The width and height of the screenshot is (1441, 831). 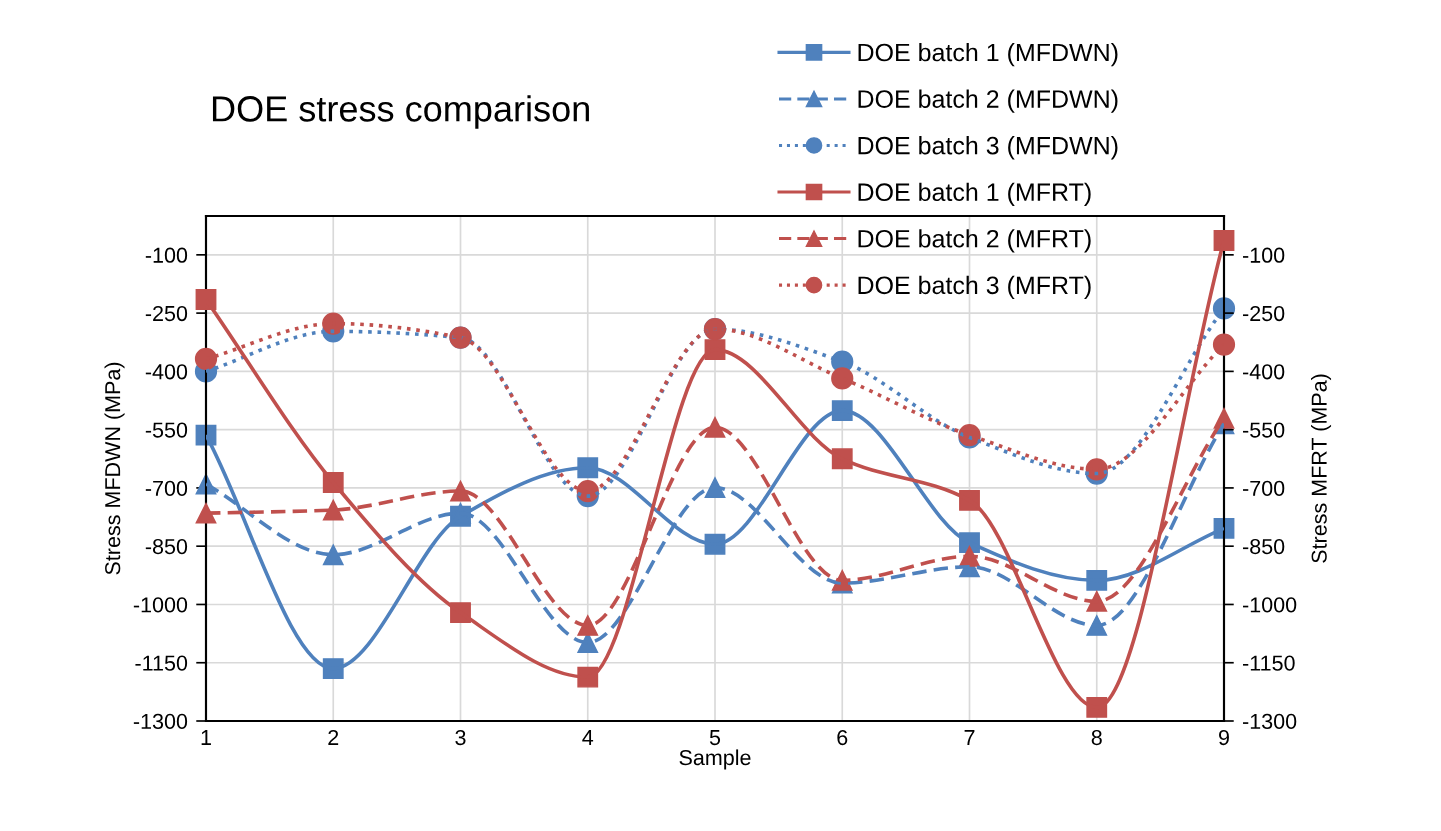 What do you see at coordinates (160, 721) in the screenshot?
I see `y-tick-label: -1300` at bounding box center [160, 721].